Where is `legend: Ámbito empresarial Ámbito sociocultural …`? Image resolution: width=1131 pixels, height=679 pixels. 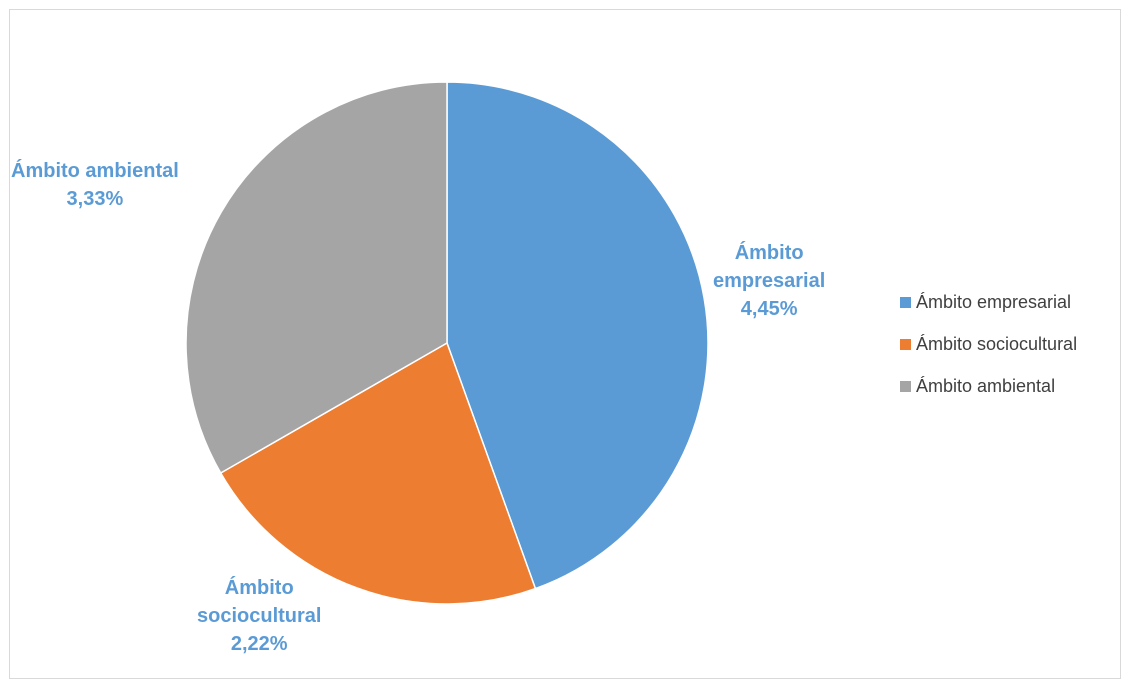 legend: Ámbito empresarial Ámbito sociocultural … is located at coordinates (988, 355).